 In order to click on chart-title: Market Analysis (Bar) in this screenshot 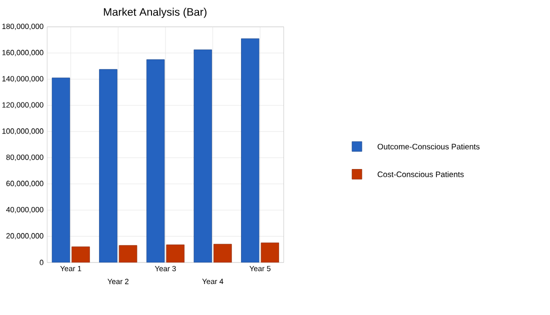, I will do `click(155, 13)`.